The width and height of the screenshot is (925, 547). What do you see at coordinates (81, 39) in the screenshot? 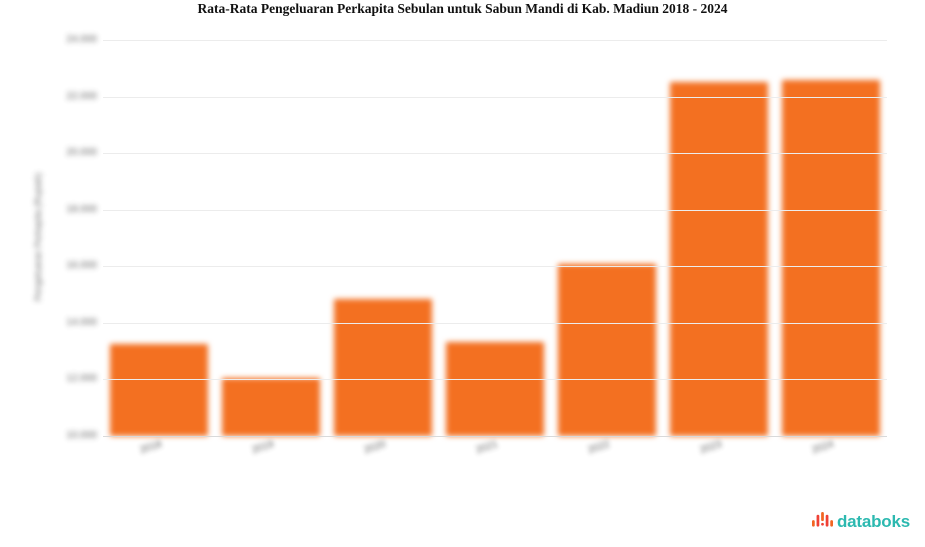
I see `y-tick-label: 24.000` at bounding box center [81, 39].